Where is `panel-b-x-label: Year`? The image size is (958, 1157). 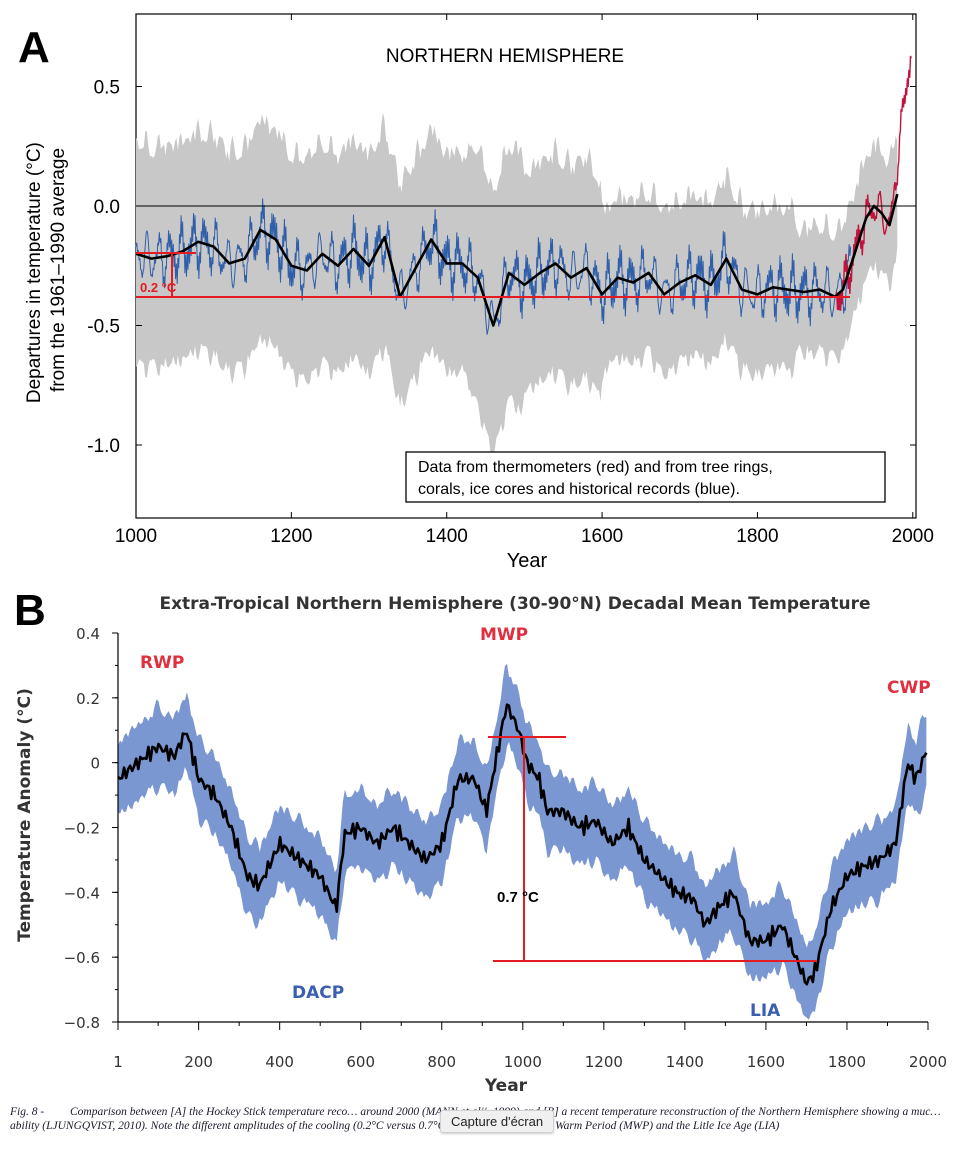 panel-b-x-label: Year is located at coordinates (506, 1086).